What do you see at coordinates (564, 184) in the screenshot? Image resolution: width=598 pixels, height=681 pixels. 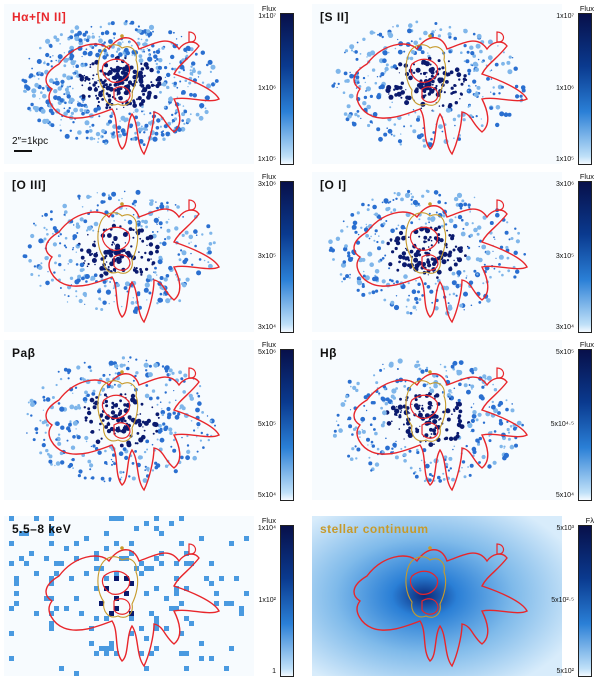 I see `colorbar-4-top: 3x10⁶` at bounding box center [564, 184].